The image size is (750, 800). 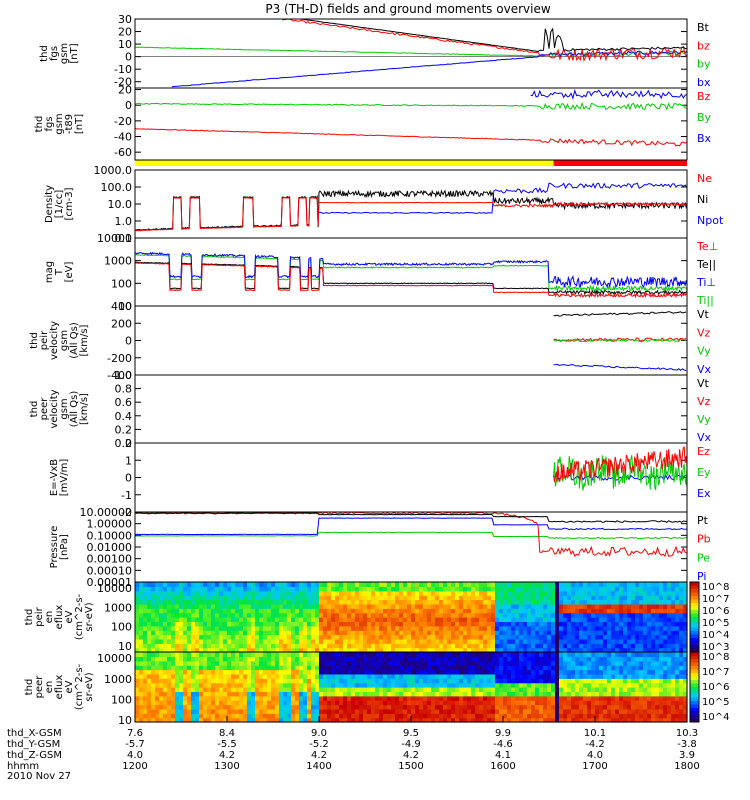 What do you see at coordinates (44, 340) in the screenshot?
I see `ylabel-line: peir` at bounding box center [44, 340].